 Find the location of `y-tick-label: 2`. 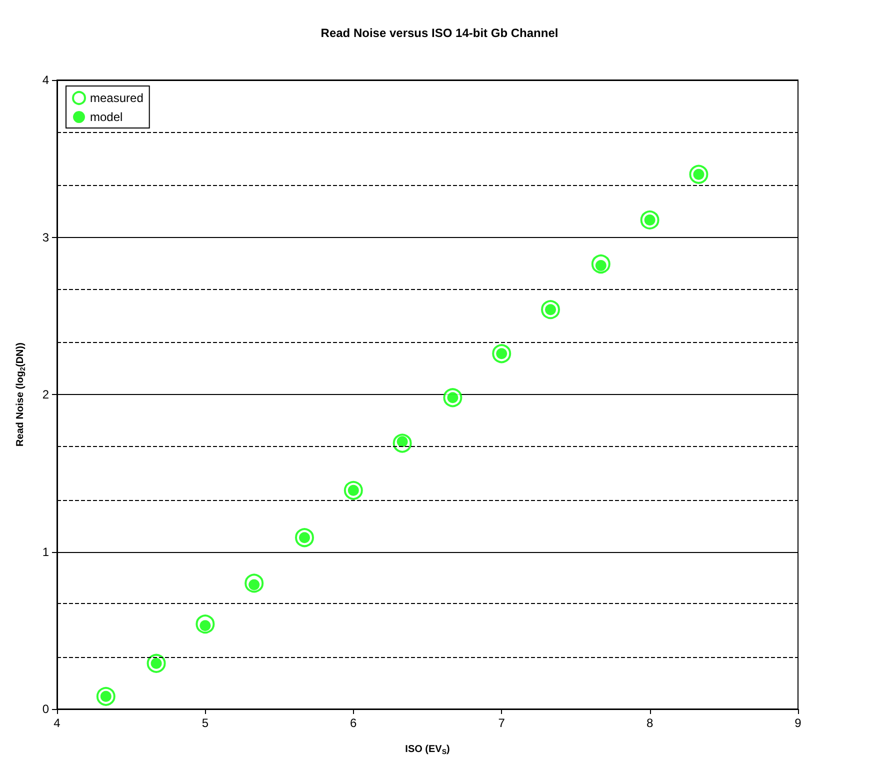

y-tick-label: 2 is located at coordinates (46, 395).